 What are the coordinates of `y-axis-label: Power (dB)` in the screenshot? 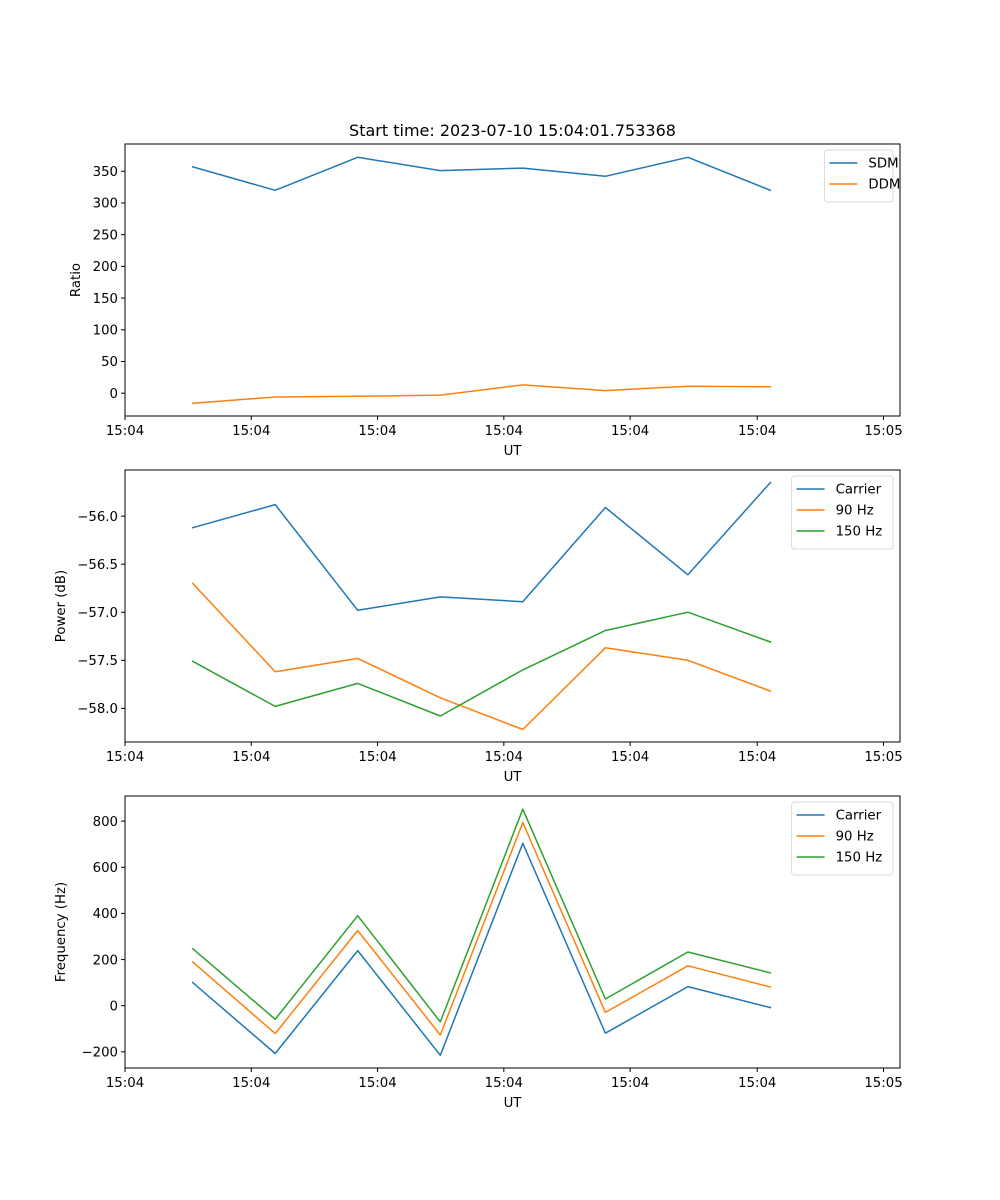 It's located at (61, 606).